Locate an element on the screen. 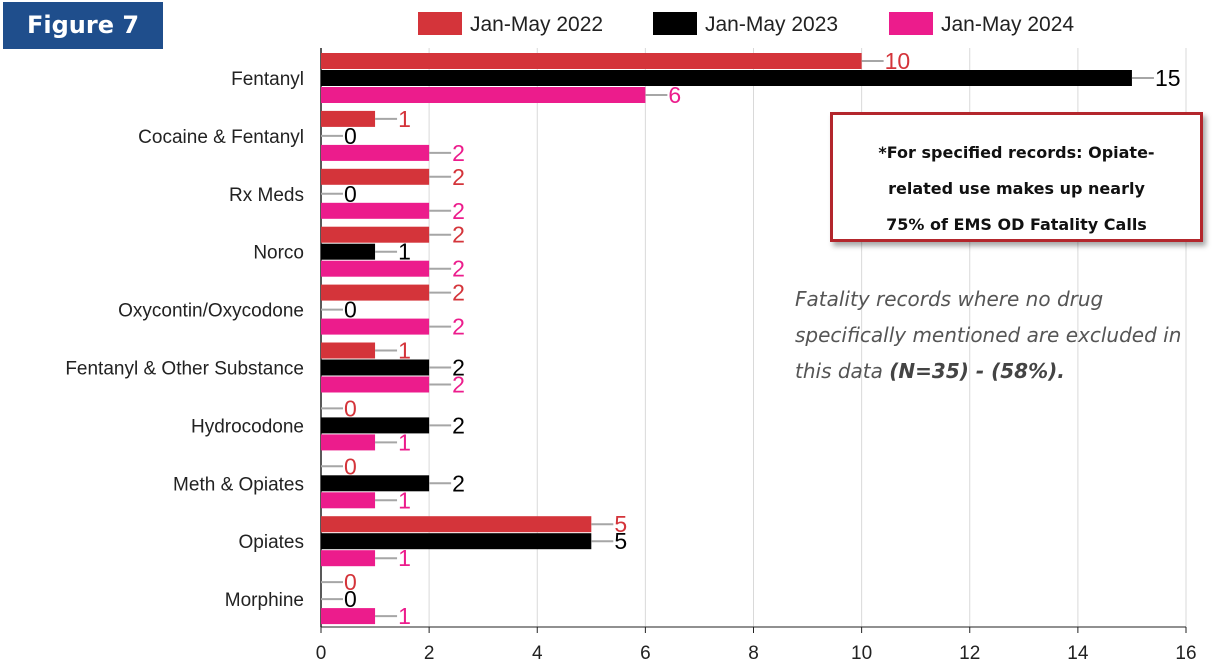 This screenshot has width=1225, height=663. note-prefix: this data is located at coordinates (842, 371).